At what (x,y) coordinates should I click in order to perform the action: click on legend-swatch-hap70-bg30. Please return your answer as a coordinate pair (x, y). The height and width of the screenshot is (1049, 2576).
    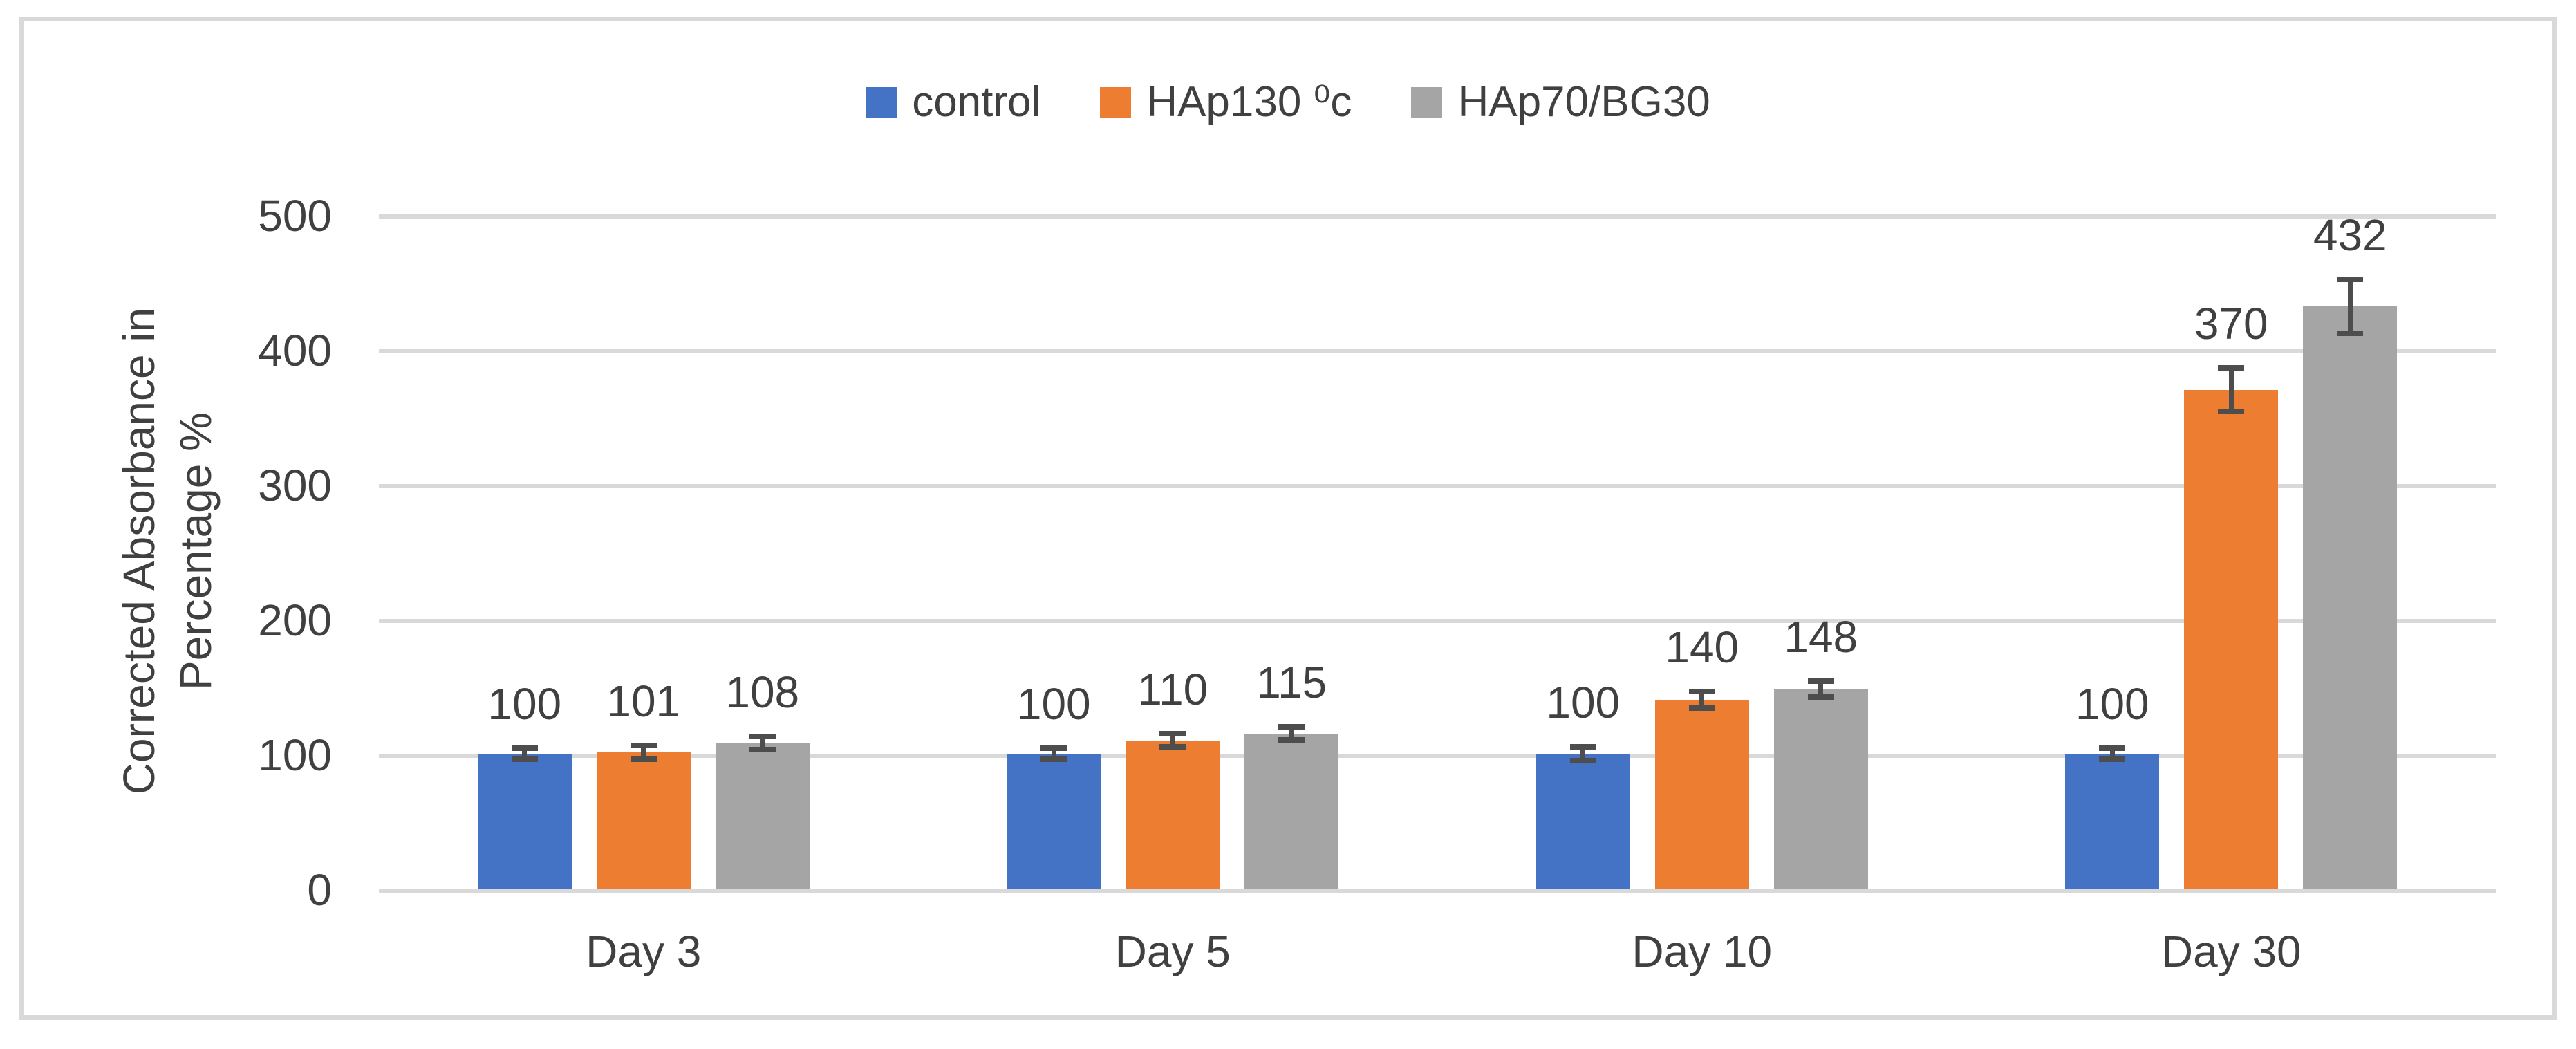
    Looking at the image, I should click on (1427, 102).